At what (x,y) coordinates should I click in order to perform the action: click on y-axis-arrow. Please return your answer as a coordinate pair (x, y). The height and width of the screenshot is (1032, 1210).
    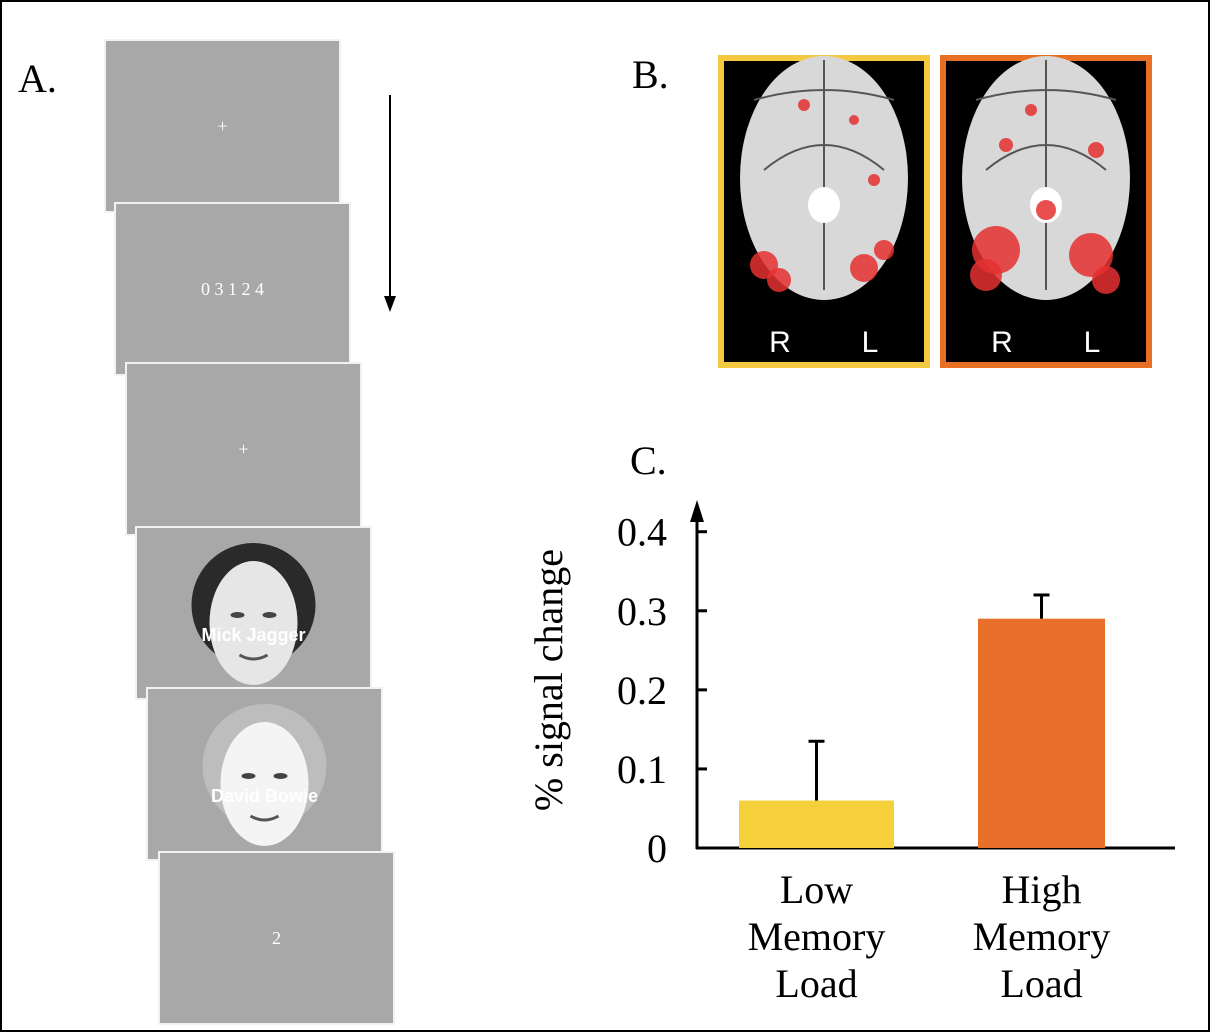
    Looking at the image, I should click on (697, 511).